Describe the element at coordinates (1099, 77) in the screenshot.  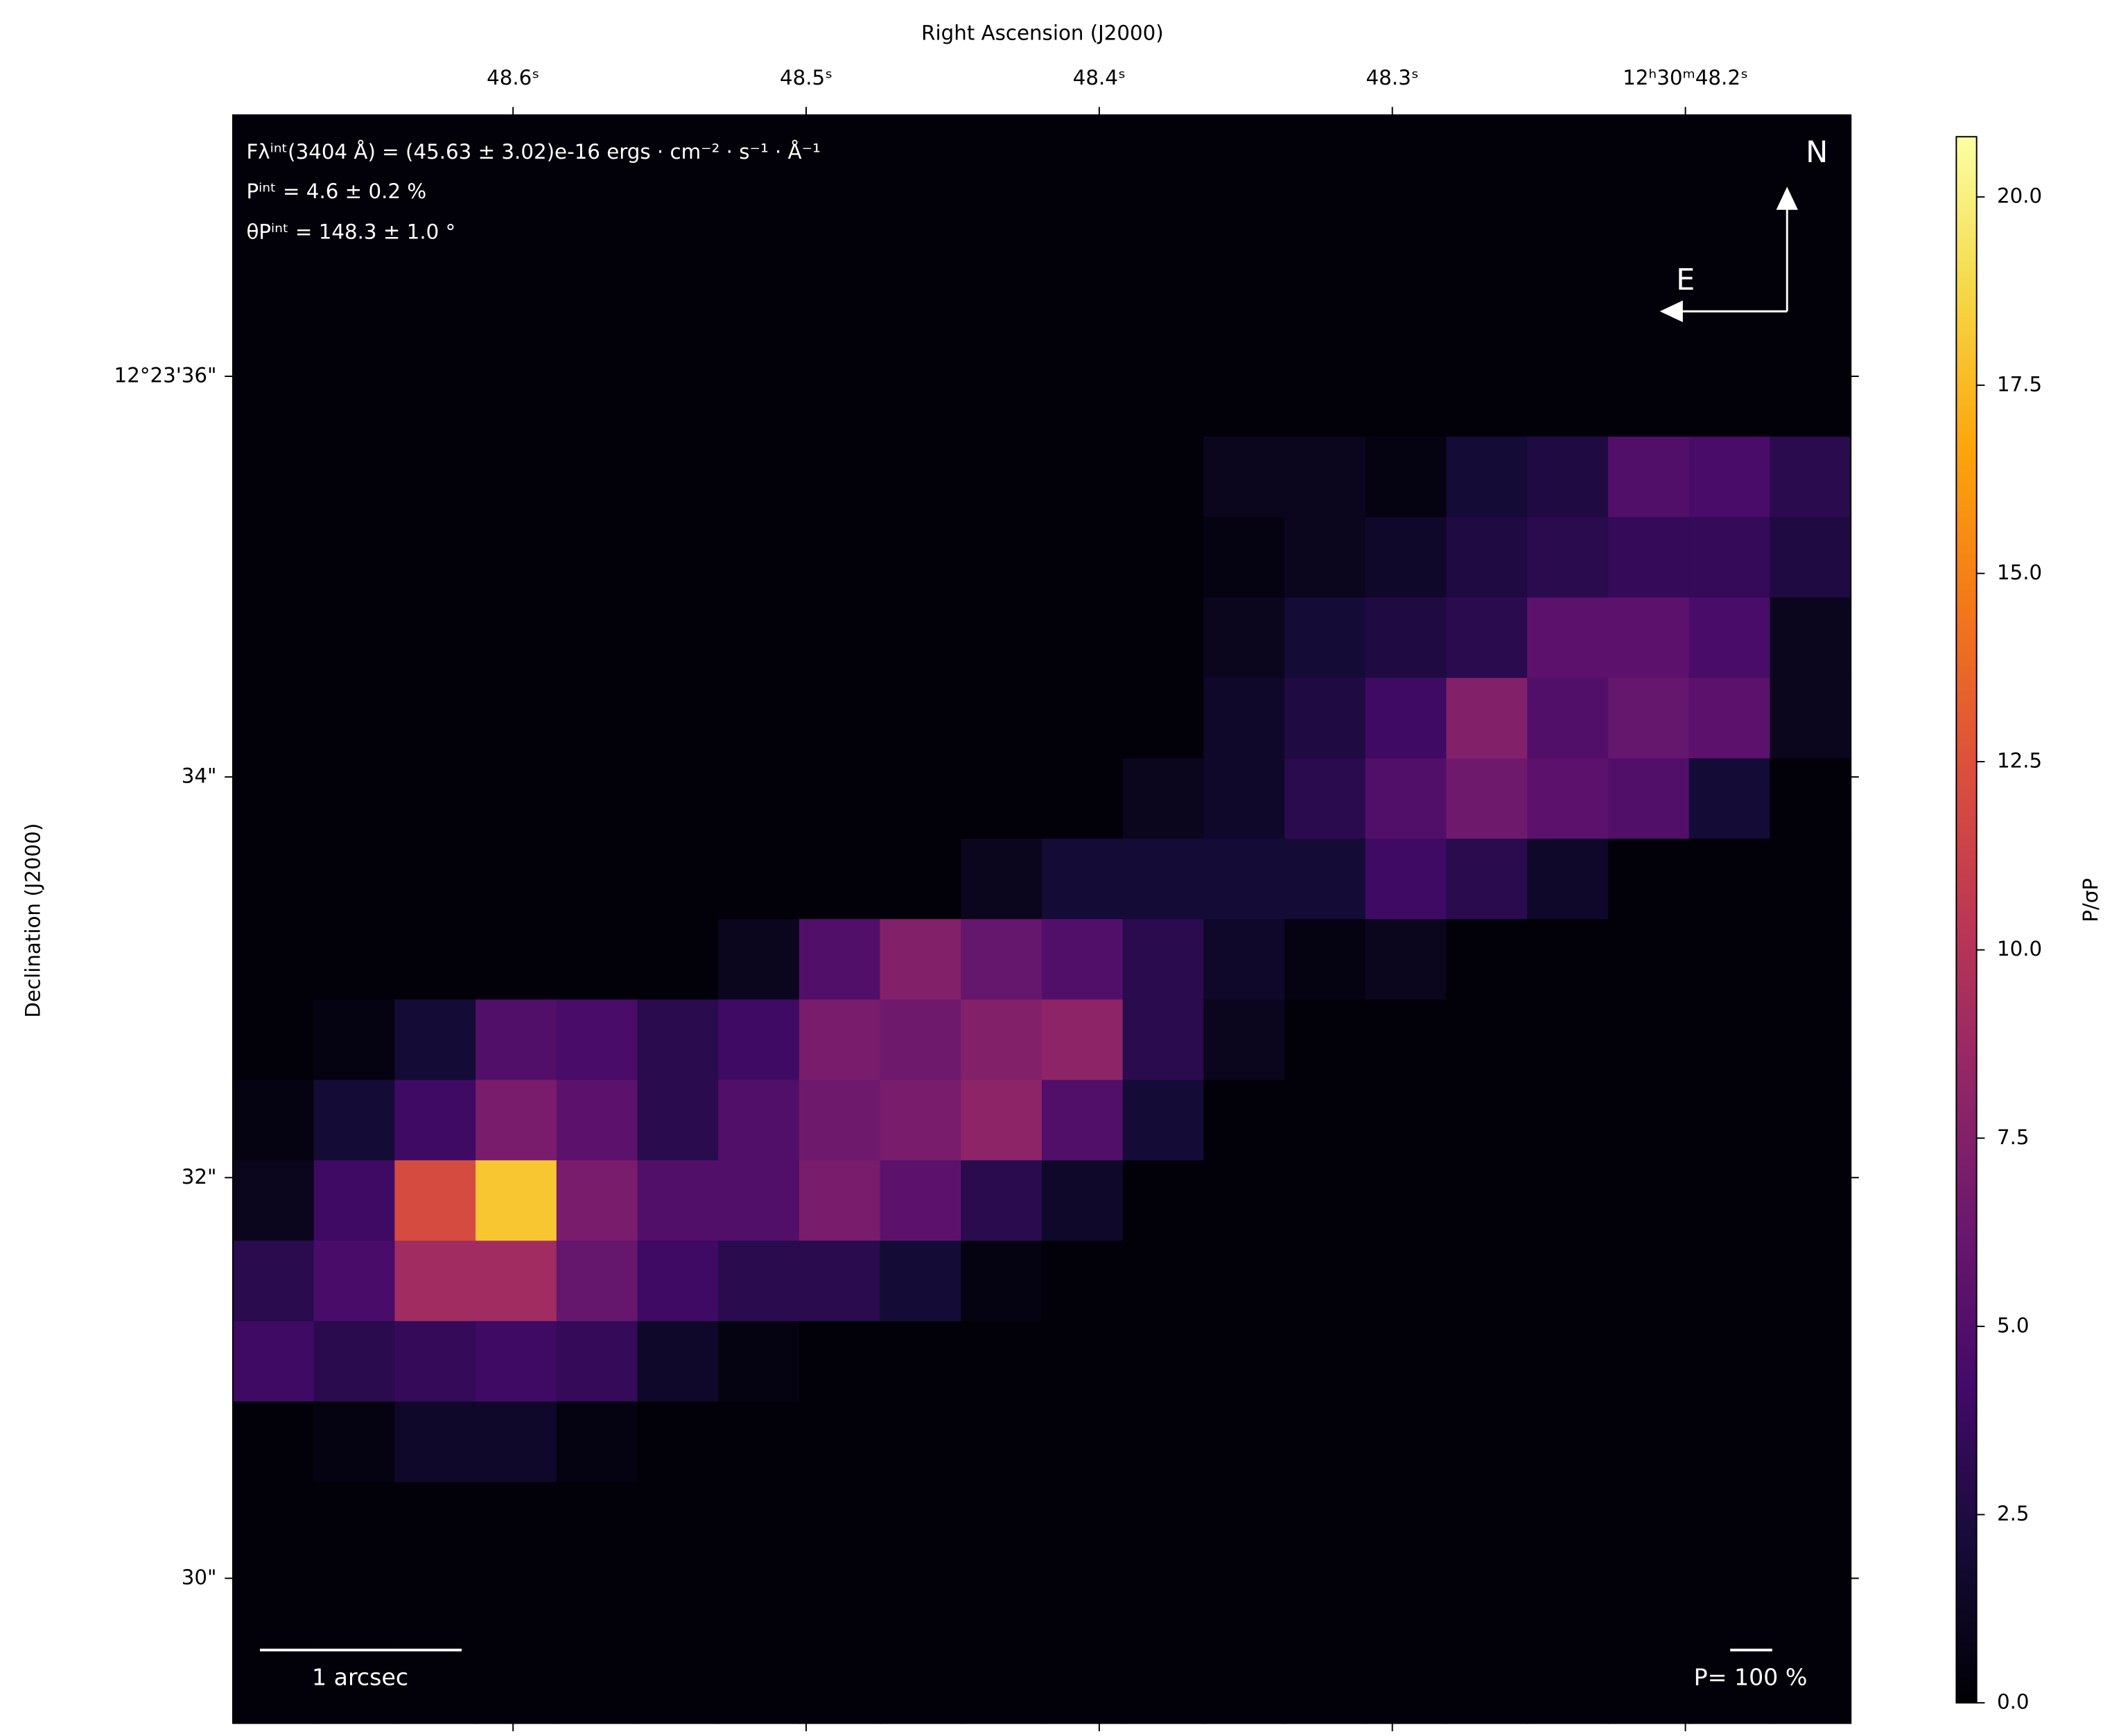
I see `x-tick-label: 48.4ˢ` at that location.